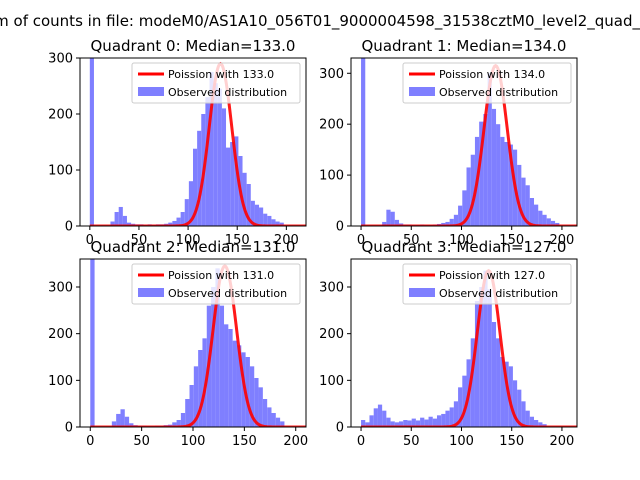  What do you see at coordinates (361, 240) in the screenshot?
I see `x-tick-label: 0` at bounding box center [361, 240].